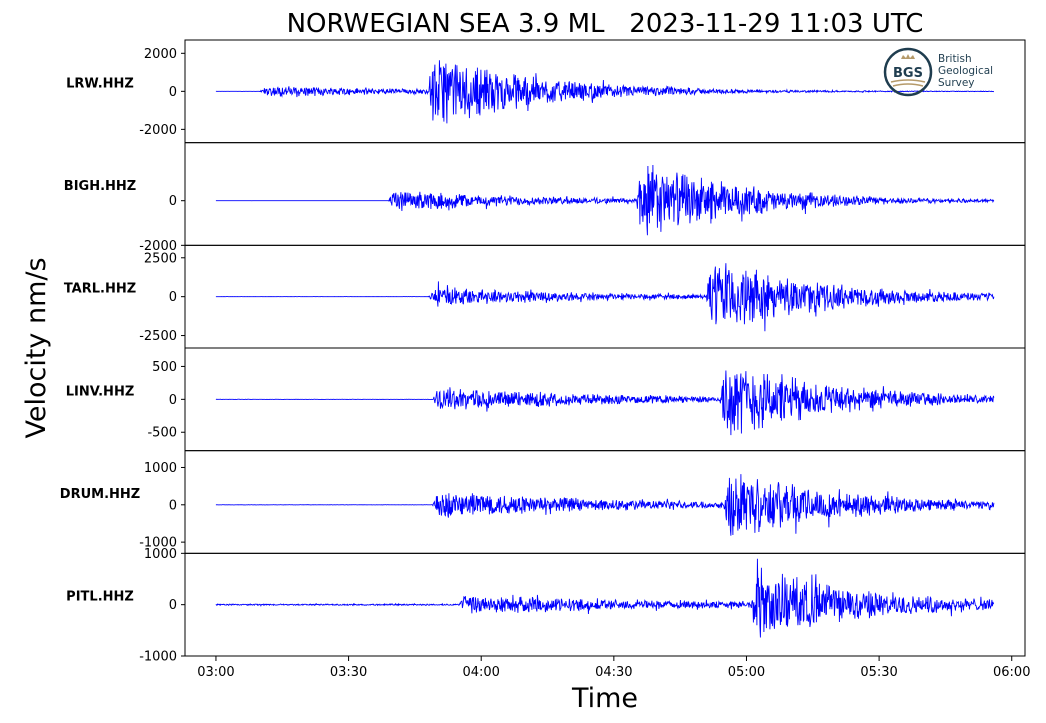 This screenshot has height=723, width=1046. I want to click on crown-icon, so click(908, 56).